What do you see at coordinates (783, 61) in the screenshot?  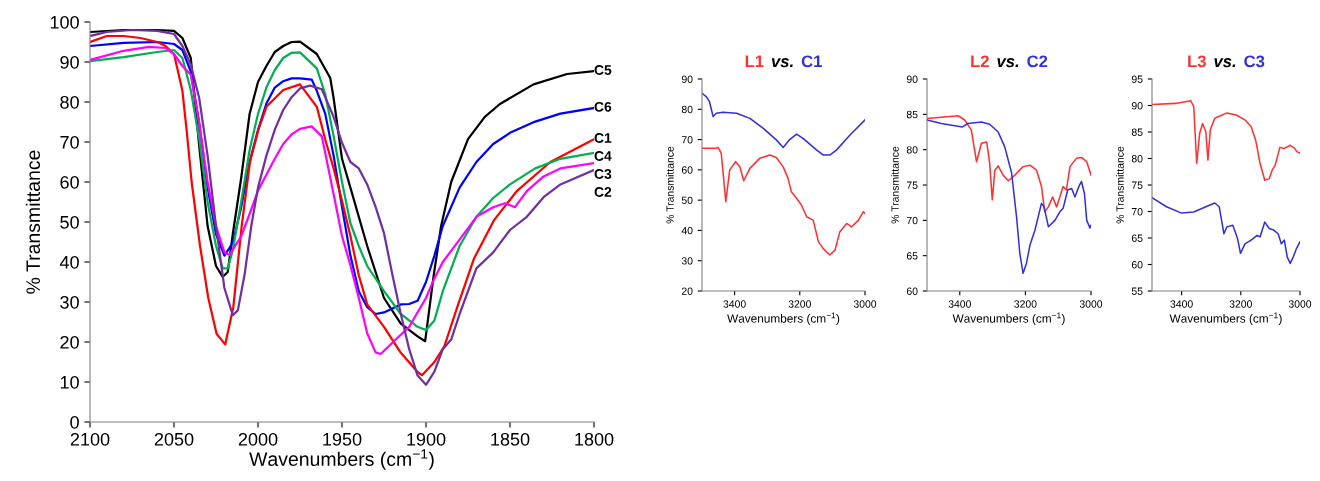 I see `chart-title: L1 vs. C1` at bounding box center [783, 61].